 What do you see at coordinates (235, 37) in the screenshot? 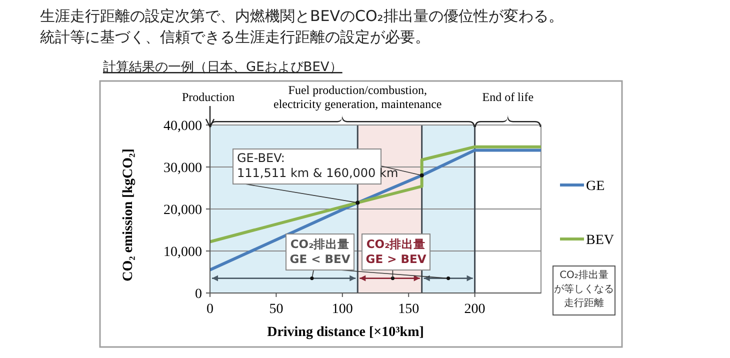
I see `chart-subtitle: 統計等に基づく、信頼できる生涯走行距離の設定が必要。` at bounding box center [235, 37].